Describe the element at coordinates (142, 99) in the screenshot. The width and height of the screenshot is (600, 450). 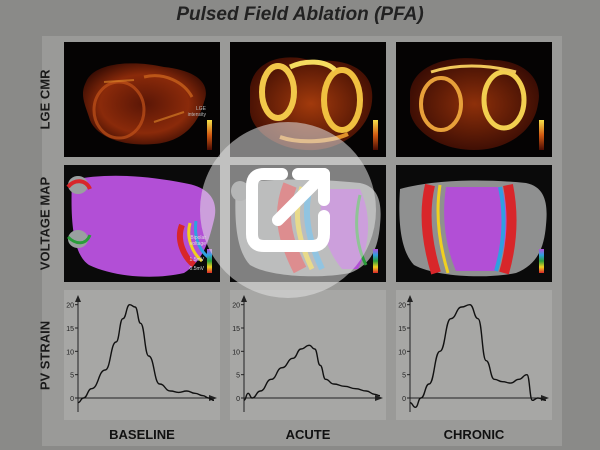
I see `lge-baseline-image: LGE intensity` at that location.